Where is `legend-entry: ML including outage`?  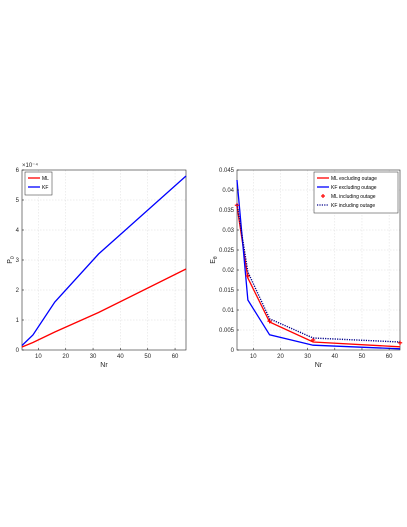
legend-entry: ML including outage is located at coordinates (348, 197).